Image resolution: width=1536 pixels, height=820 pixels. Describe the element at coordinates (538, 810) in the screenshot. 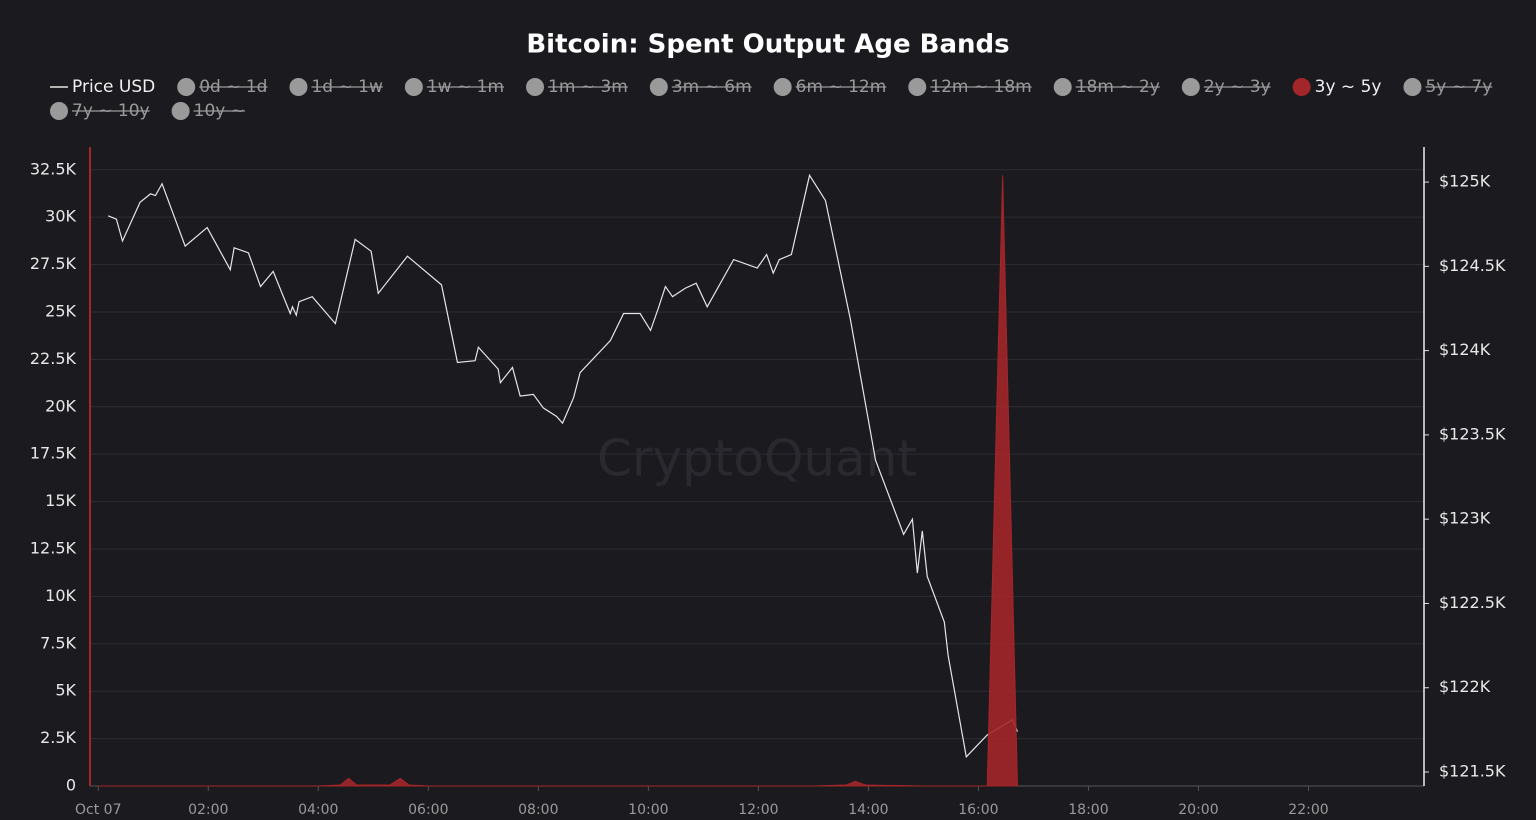

I see `x-tick-label: 08:00` at that location.